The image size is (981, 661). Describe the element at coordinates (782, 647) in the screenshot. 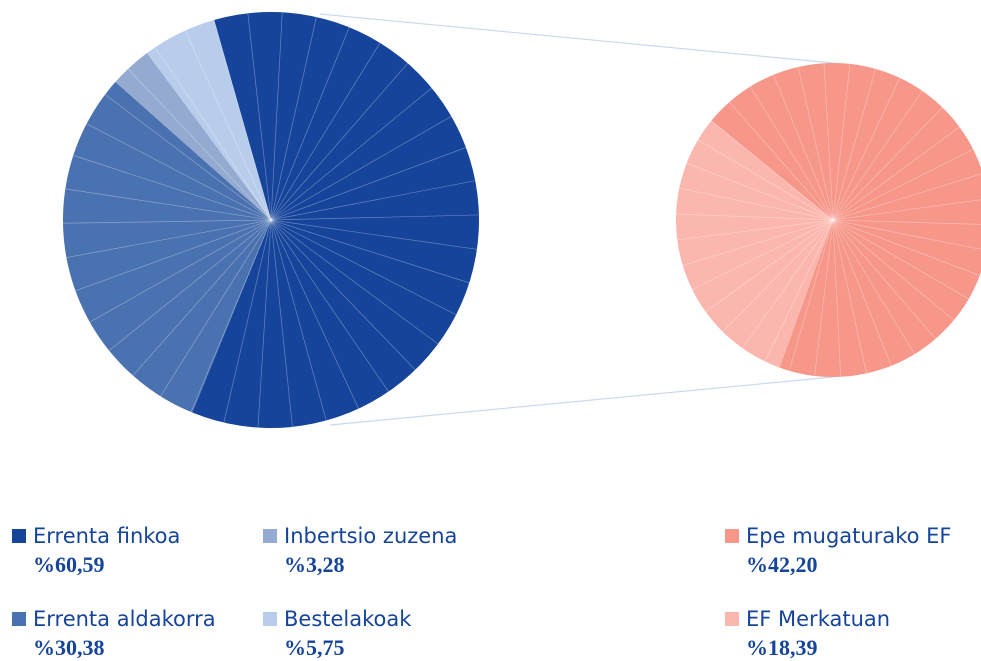

I see `legend-value: %18,39` at that location.